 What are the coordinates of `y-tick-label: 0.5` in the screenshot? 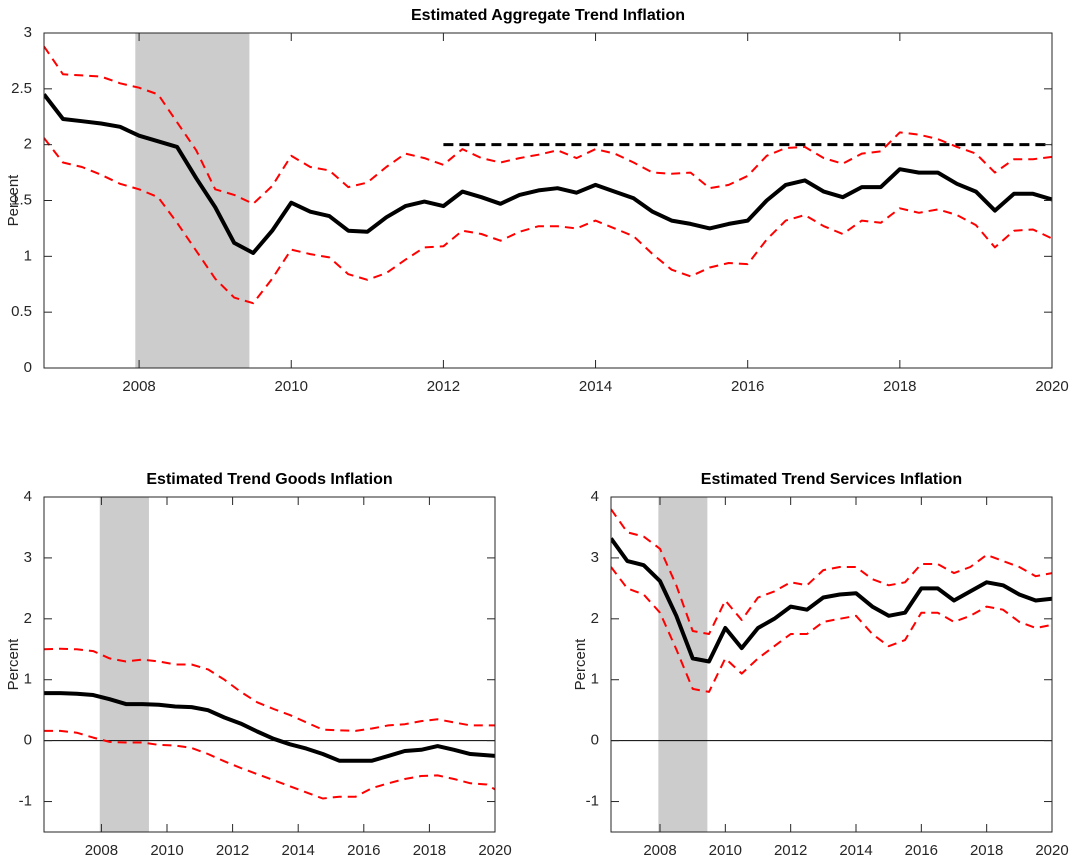 It's located at (21, 311).